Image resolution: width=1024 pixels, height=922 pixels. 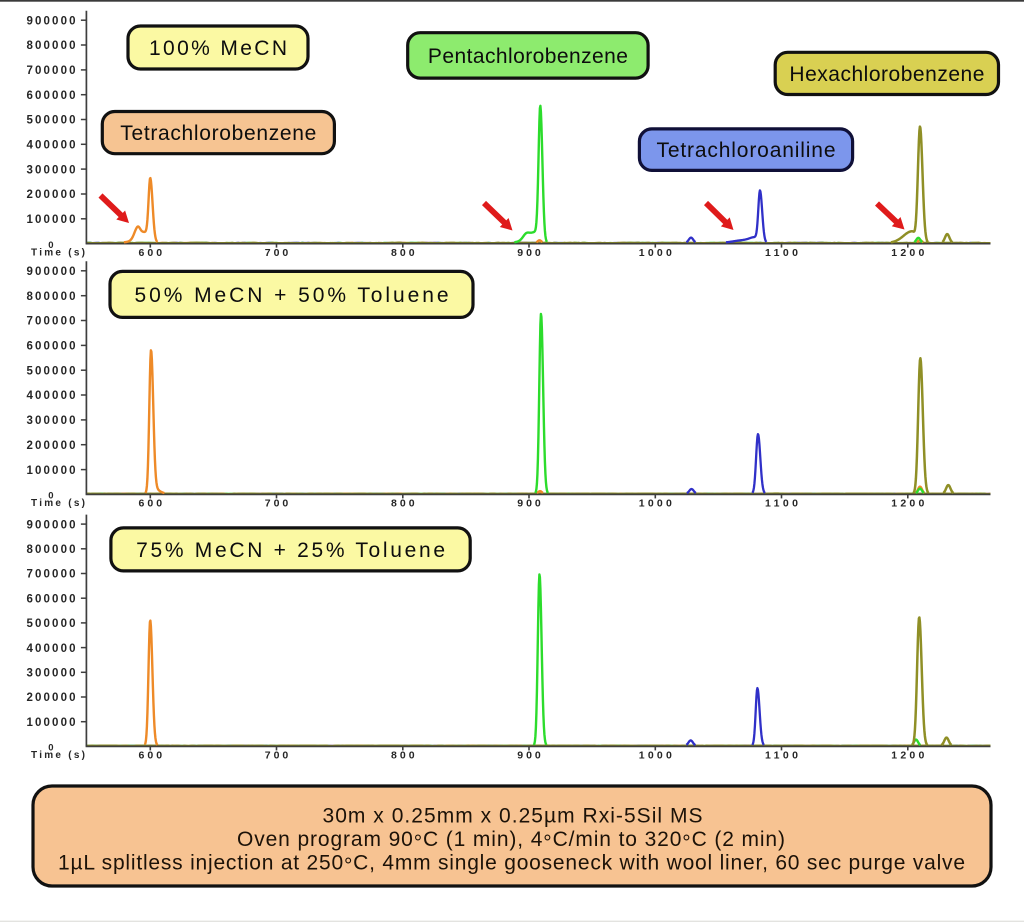 What do you see at coordinates (290, 550) in the screenshot?
I see `svg-text: 75% MeCN + 25% Toluene` at bounding box center [290, 550].